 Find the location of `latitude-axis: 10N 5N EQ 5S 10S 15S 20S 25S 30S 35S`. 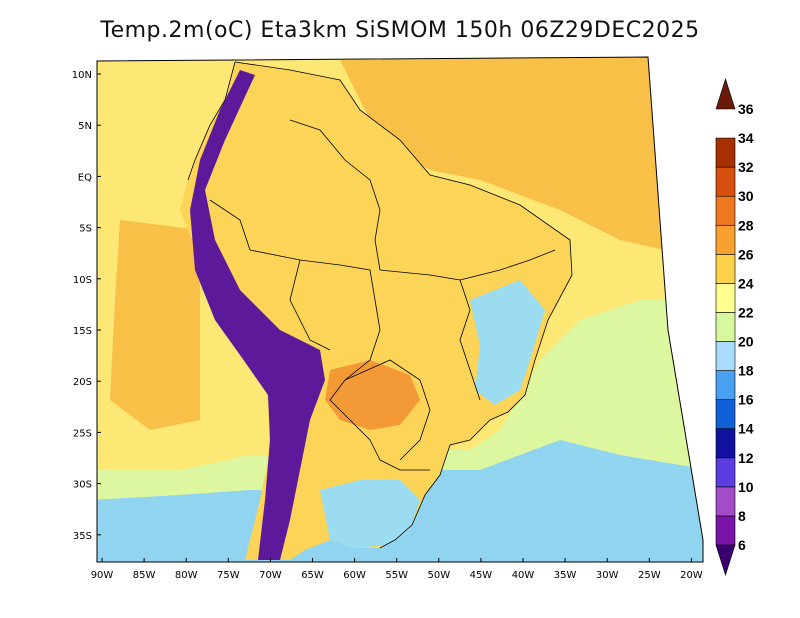

latitude-axis: 10N 5N EQ 5S 10S 15S 20S 25S 30S 35S is located at coordinates (86, 306).